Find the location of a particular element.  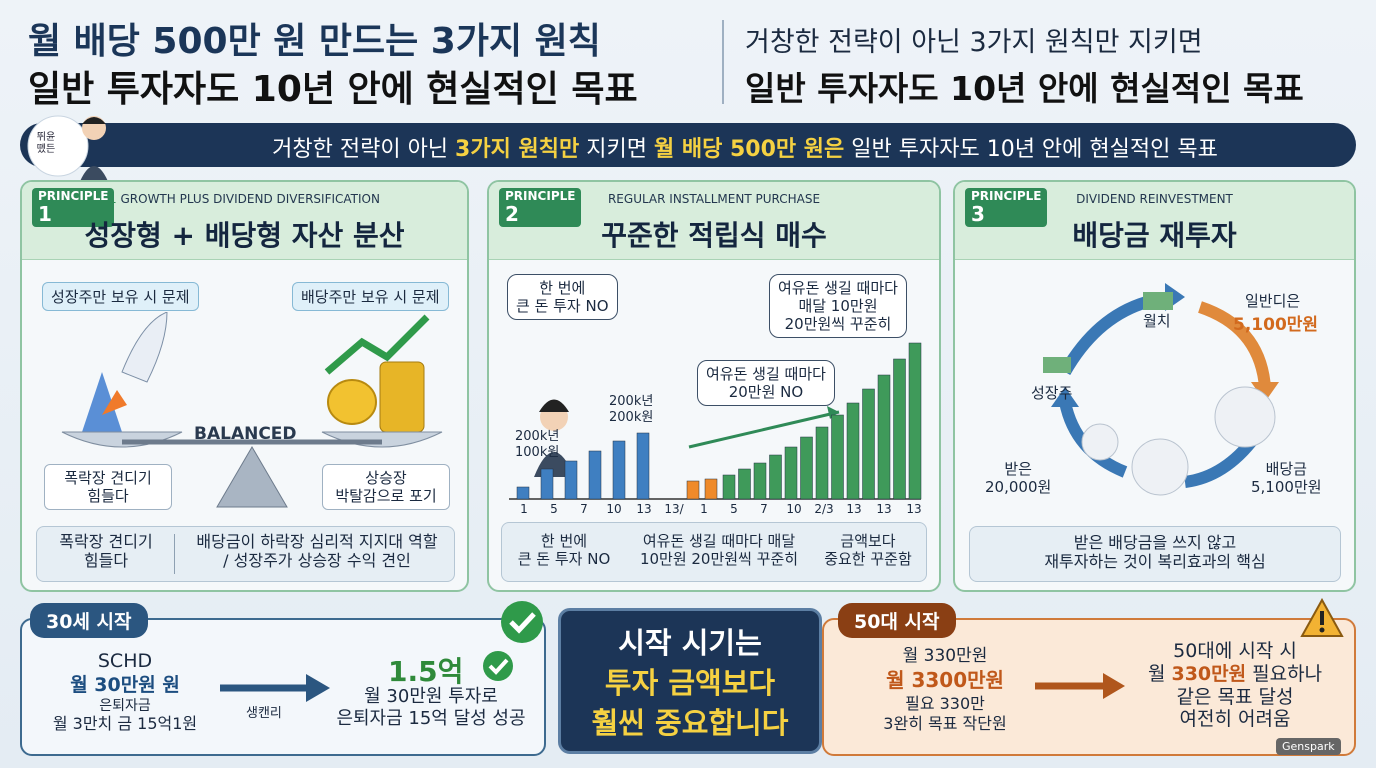

problem-box: 폭락장 견디기 힘들다 is located at coordinates (108, 487).